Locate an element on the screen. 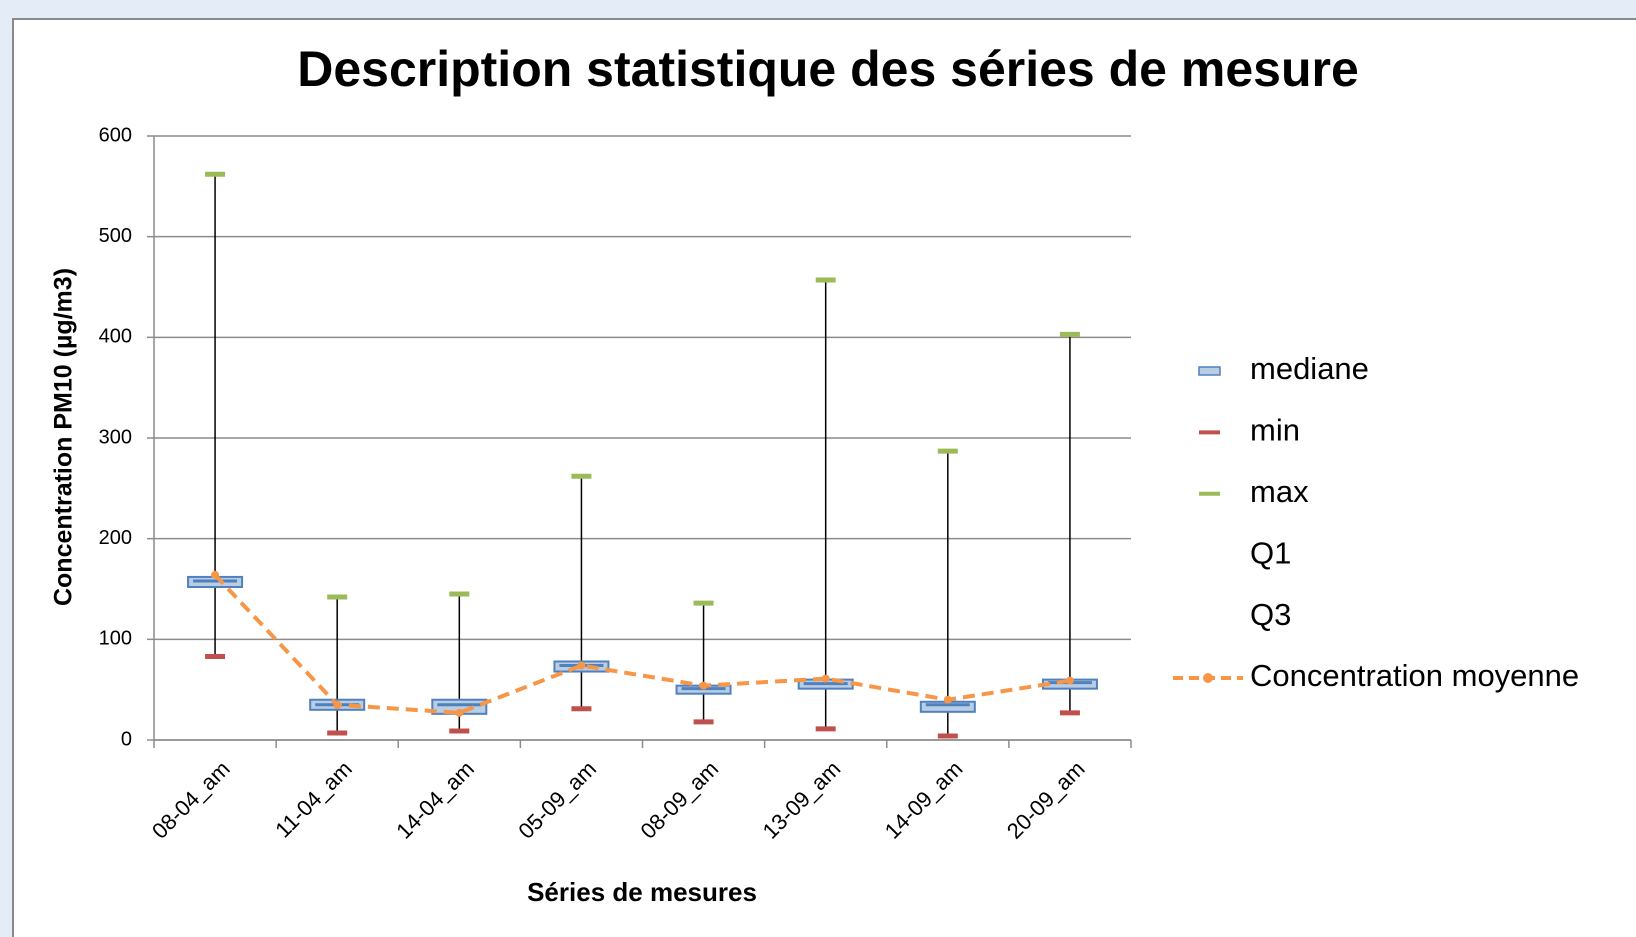  y-tick-label: 200 is located at coordinates (115, 538).